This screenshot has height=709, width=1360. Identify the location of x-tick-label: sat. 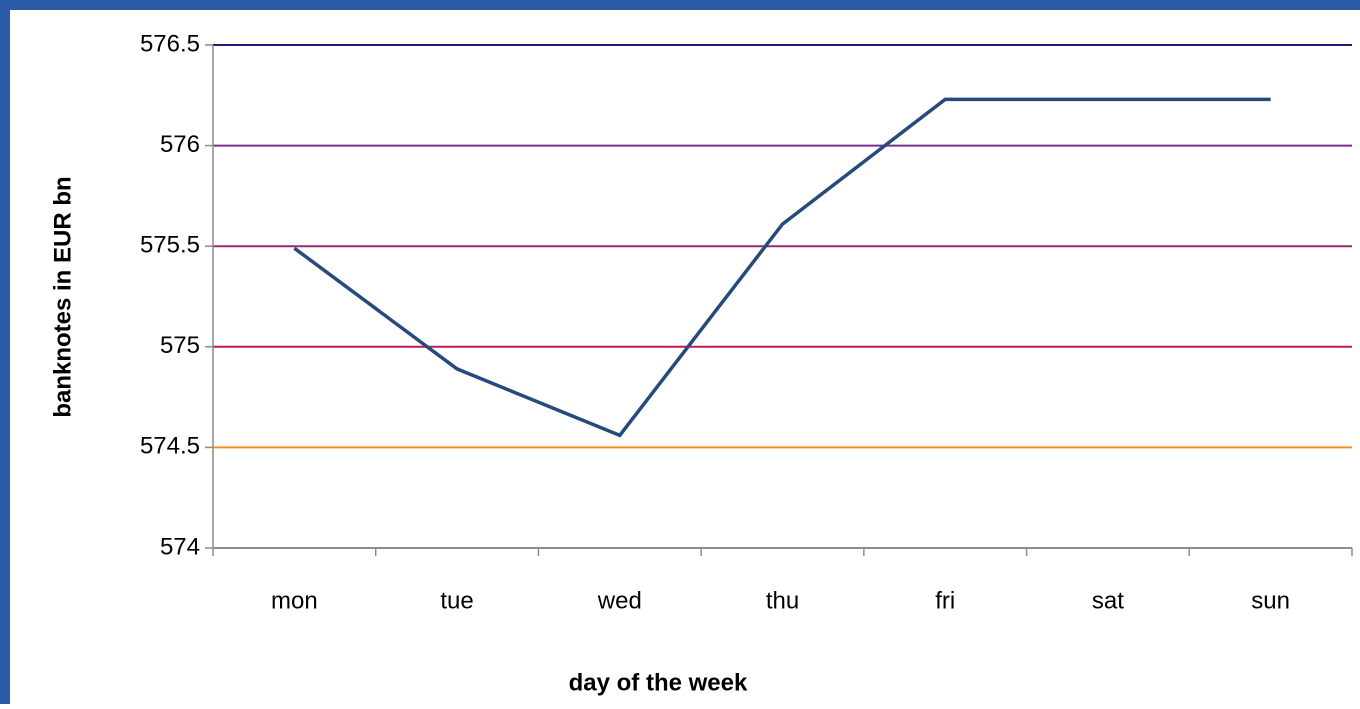
(1108, 600).